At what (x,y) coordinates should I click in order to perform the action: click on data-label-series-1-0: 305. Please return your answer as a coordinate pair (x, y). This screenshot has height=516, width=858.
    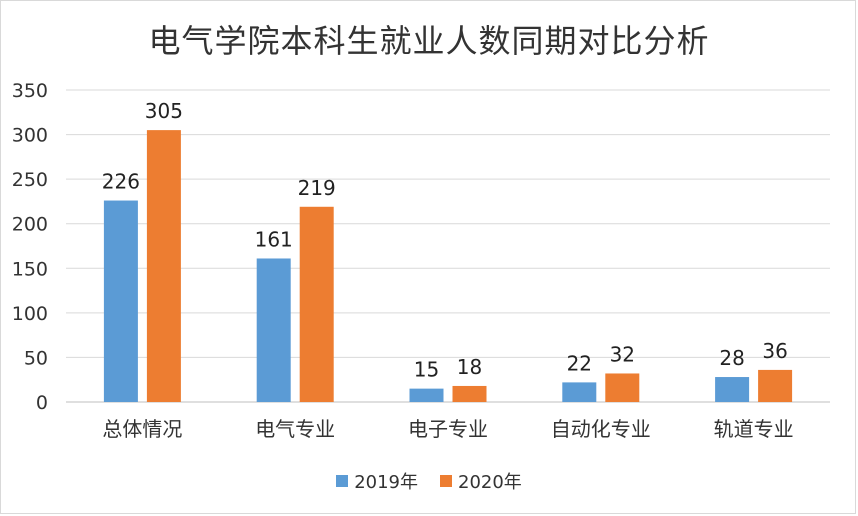
    Looking at the image, I should click on (164, 111).